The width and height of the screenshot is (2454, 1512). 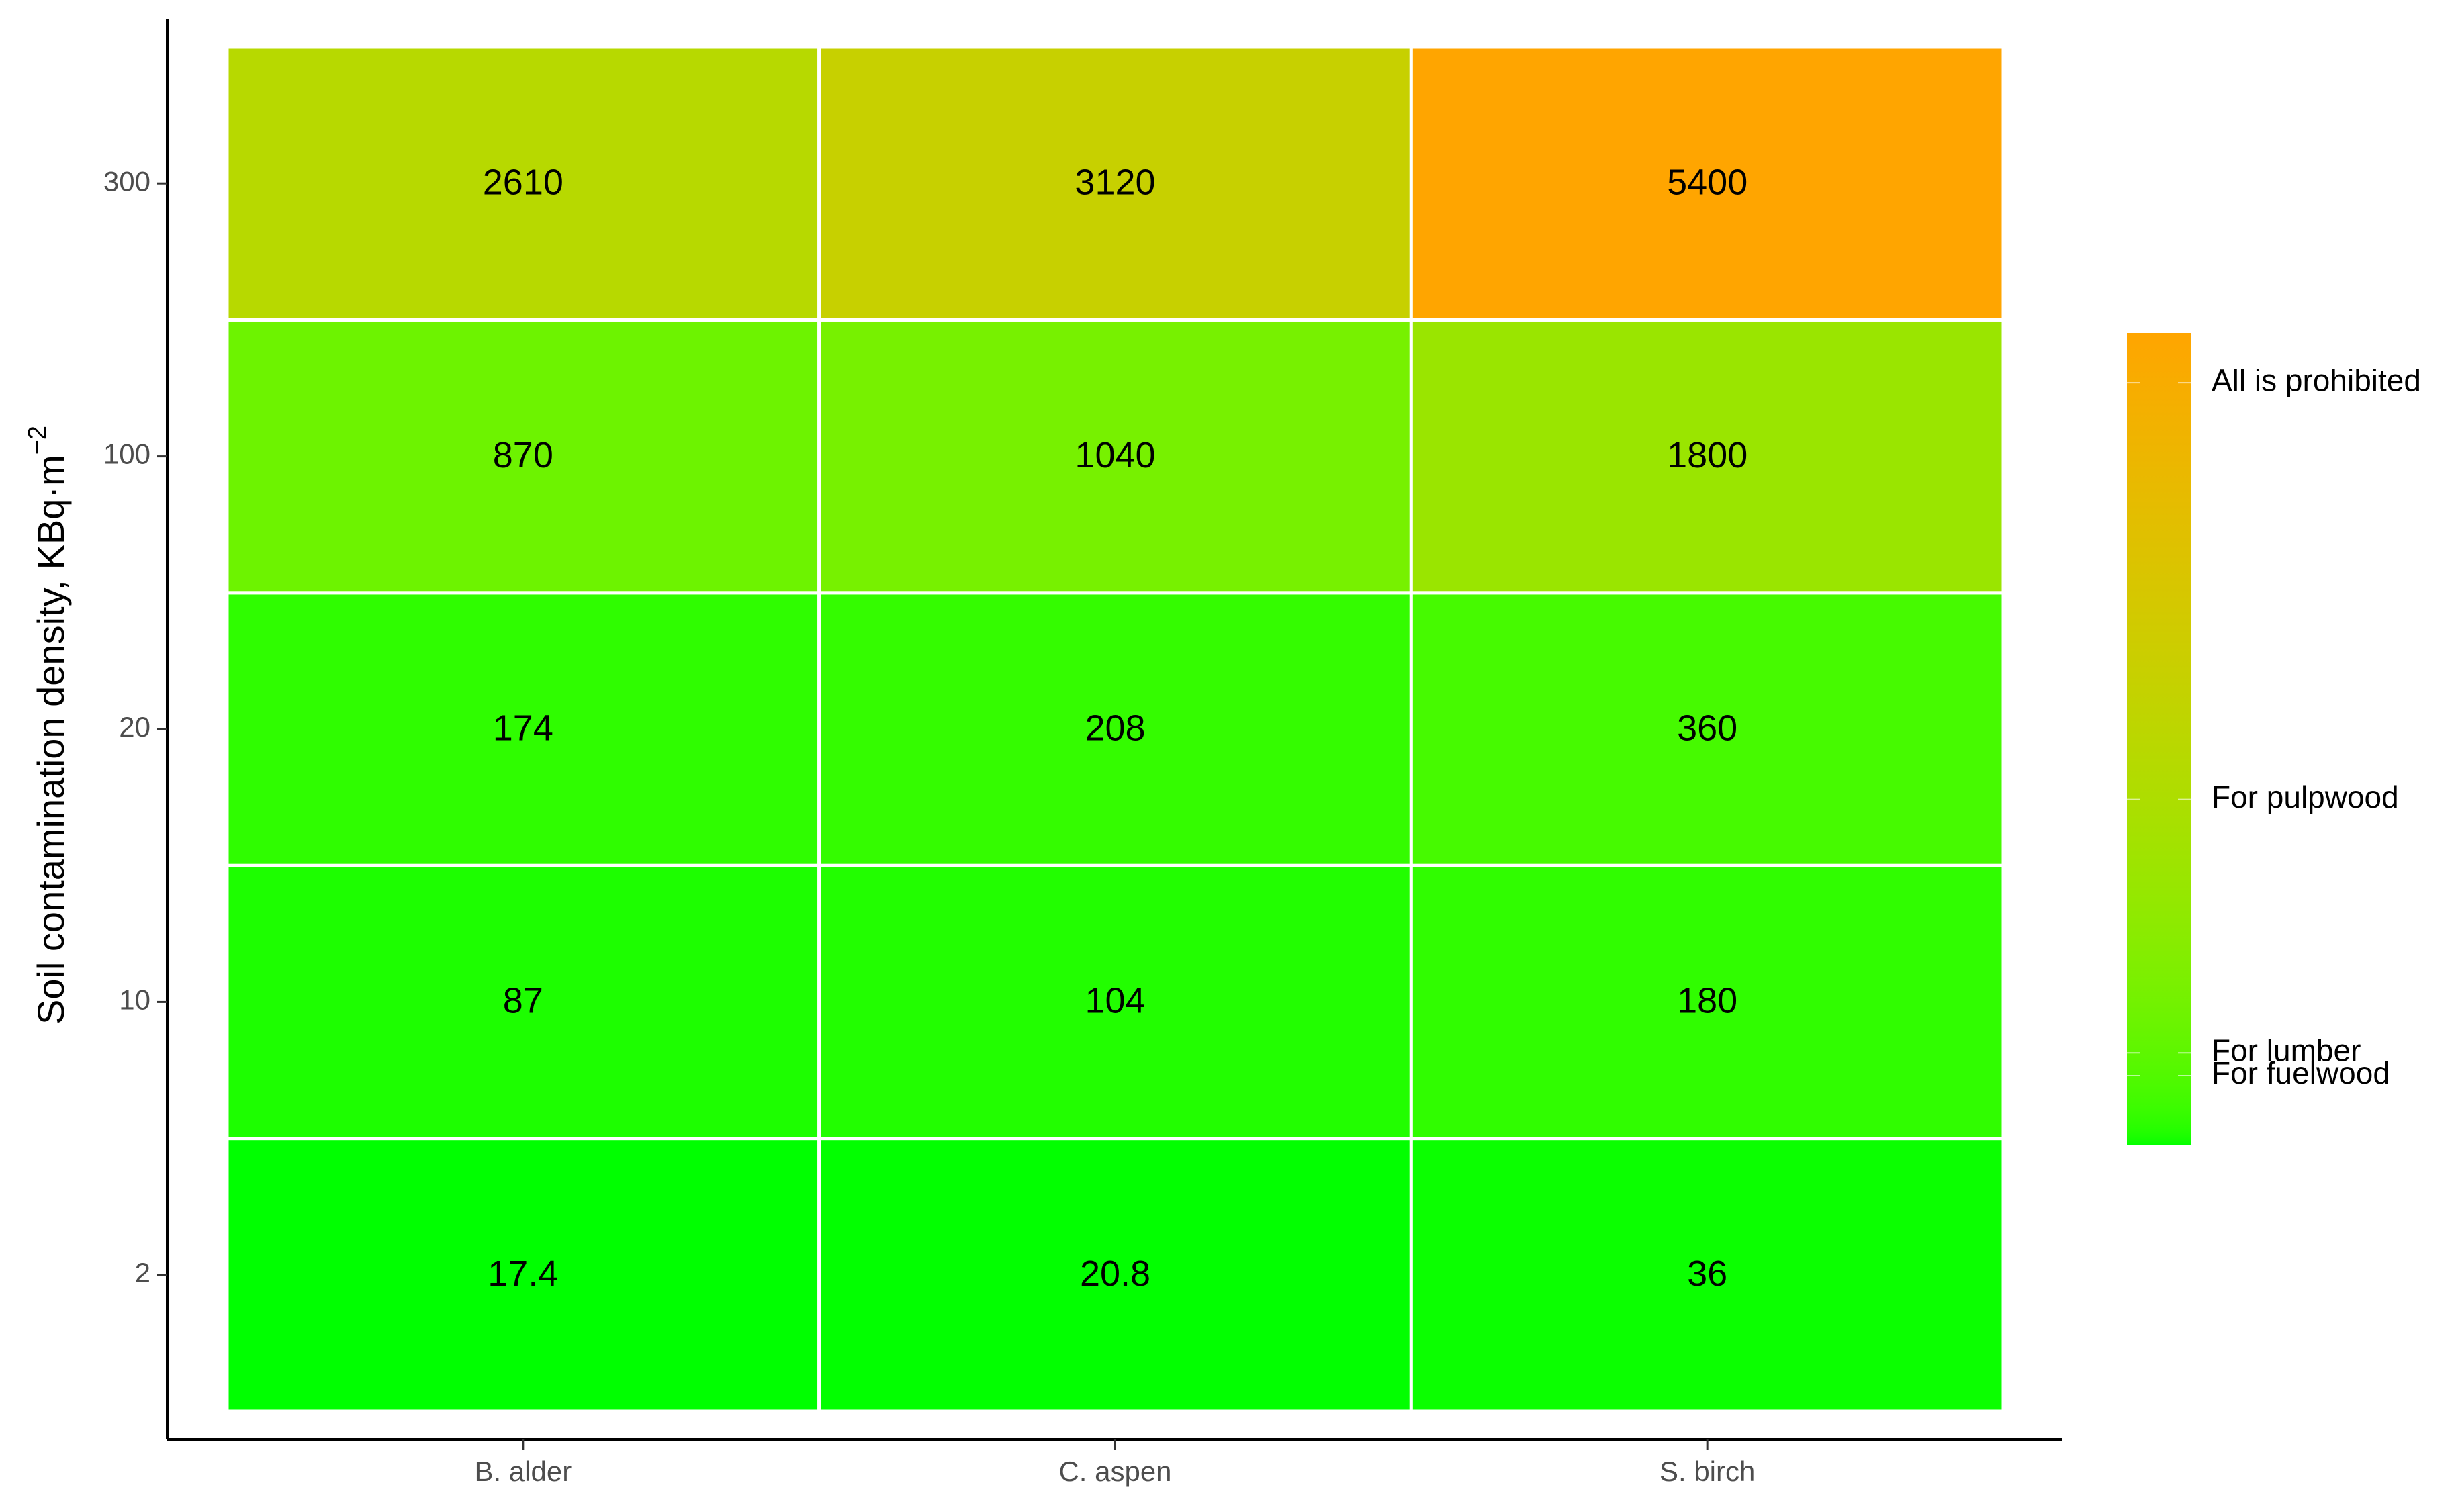 What do you see at coordinates (2301, 1072) in the screenshot?
I see `colorbar-label: For fuelwood` at bounding box center [2301, 1072].